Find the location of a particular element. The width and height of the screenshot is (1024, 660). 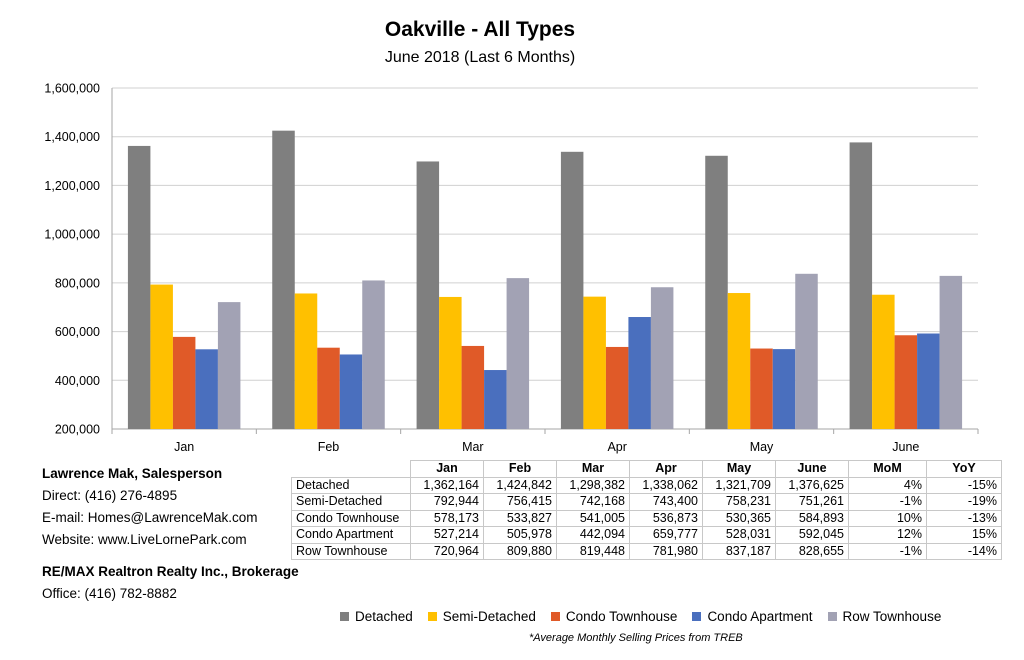

legend-label: Condo Apartment is located at coordinates (760, 616).